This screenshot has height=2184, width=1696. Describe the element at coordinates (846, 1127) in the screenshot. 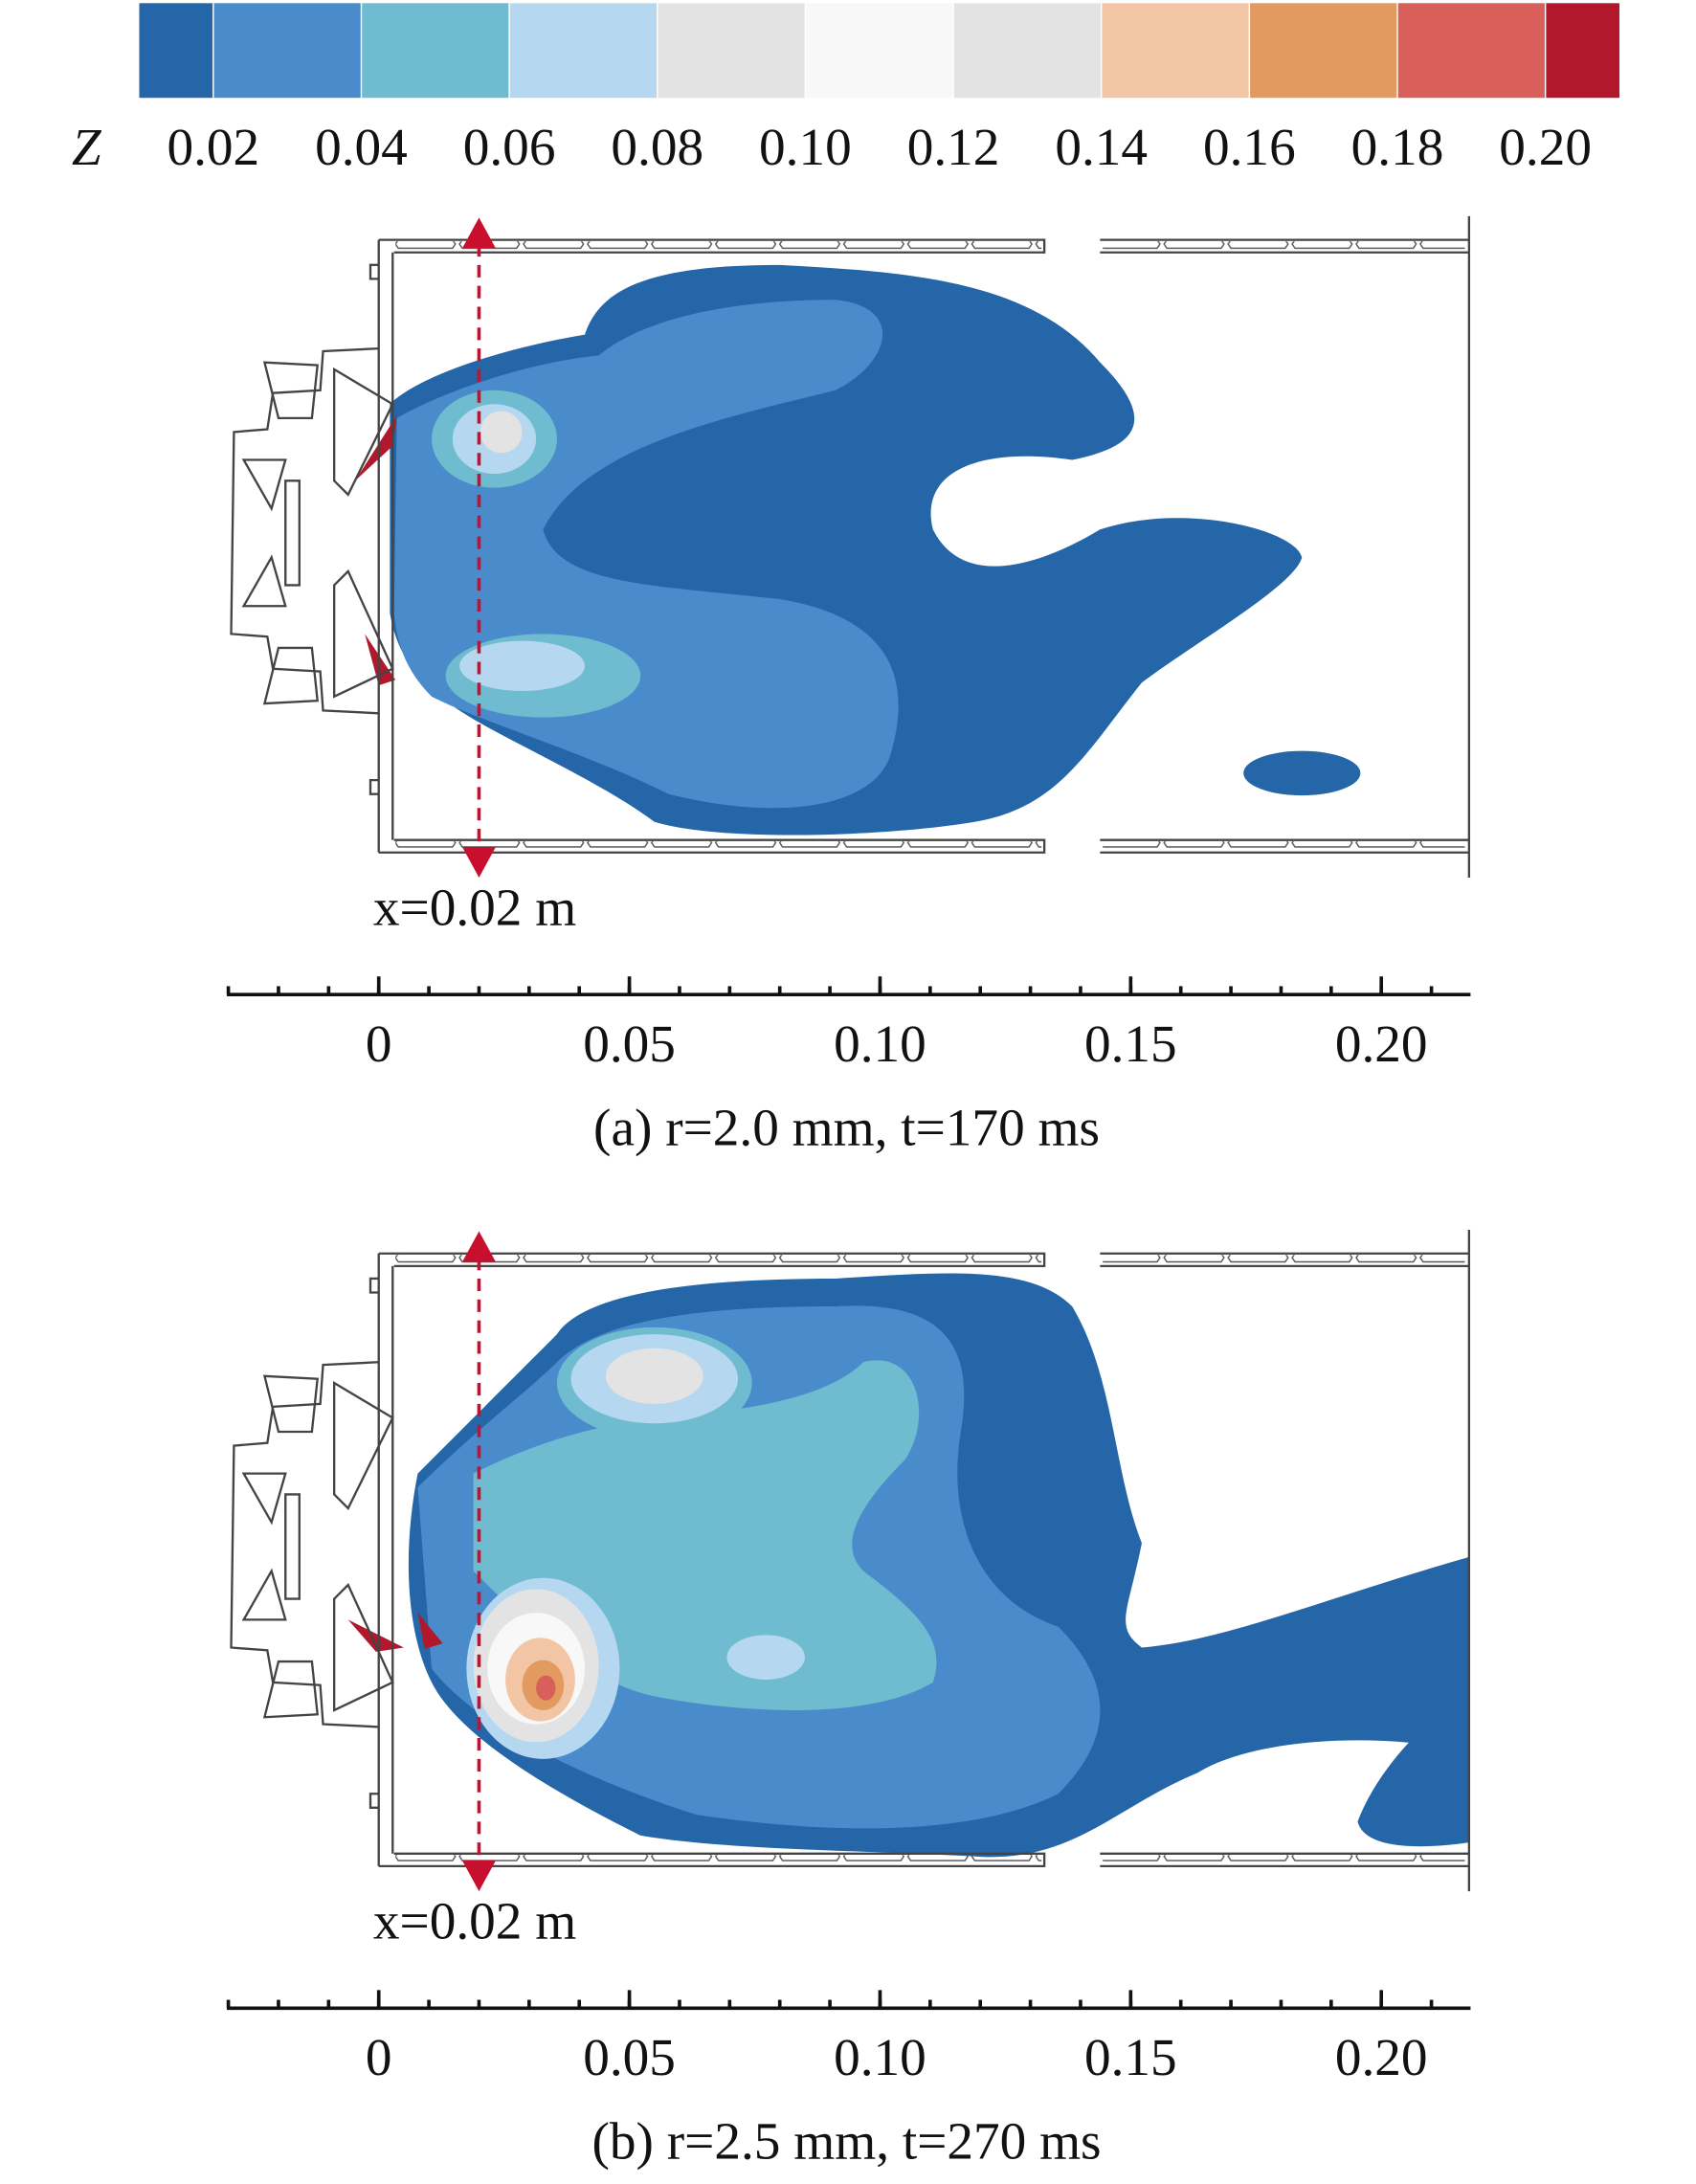

I see `caption: (a) r=2.0 mm, t=170 ms` at that location.